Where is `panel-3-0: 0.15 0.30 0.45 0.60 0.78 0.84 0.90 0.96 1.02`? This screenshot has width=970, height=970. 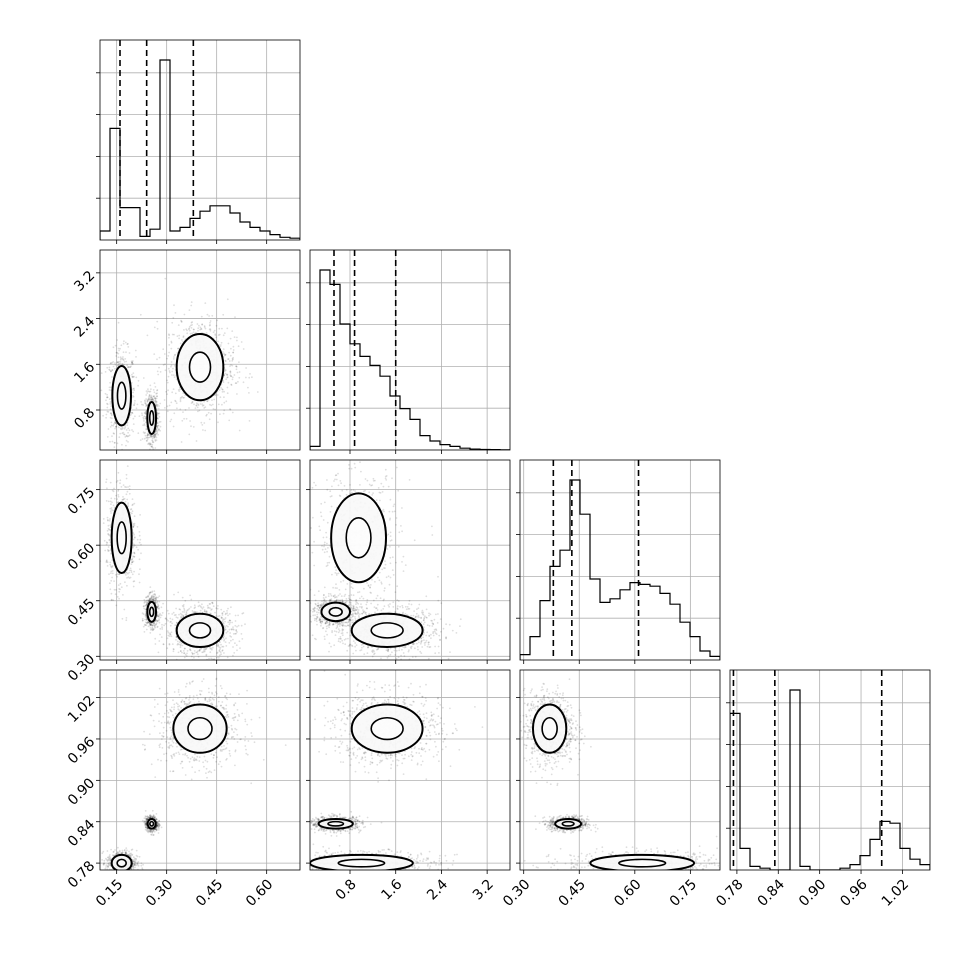
panel-3-0: 0.15 0.30 0.45 0.60 0.78 0.84 0.90 0.96 1.02 is located at coordinates (183, 789).